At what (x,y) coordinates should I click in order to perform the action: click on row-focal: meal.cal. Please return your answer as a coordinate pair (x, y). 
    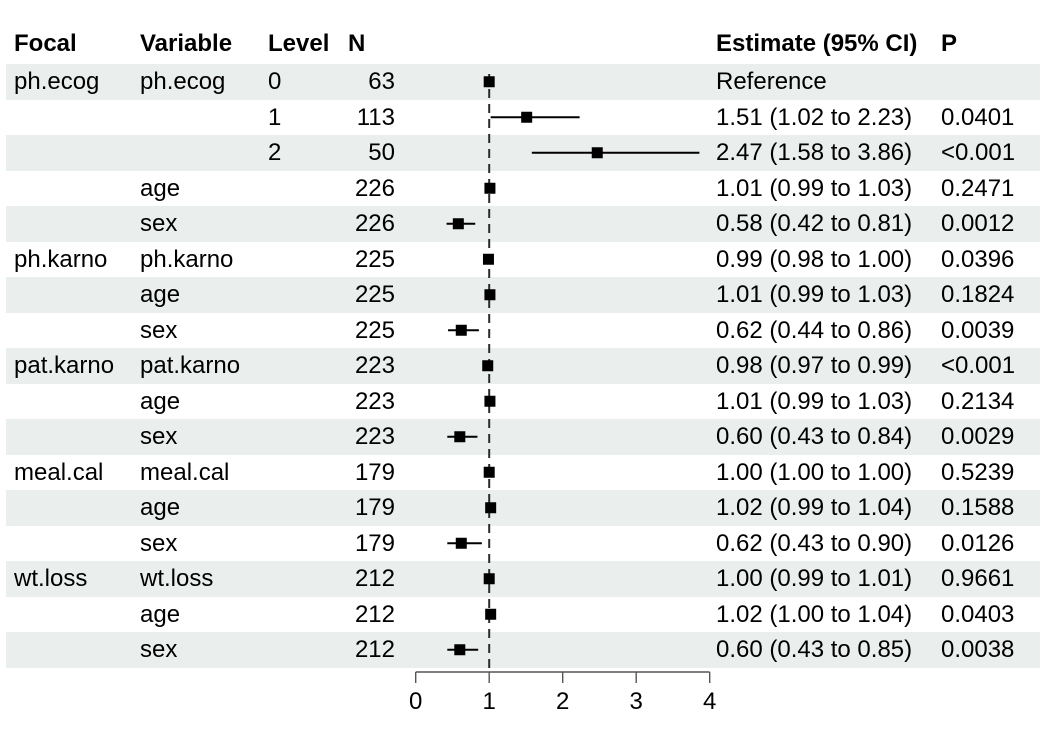
    Looking at the image, I should click on (59, 472).